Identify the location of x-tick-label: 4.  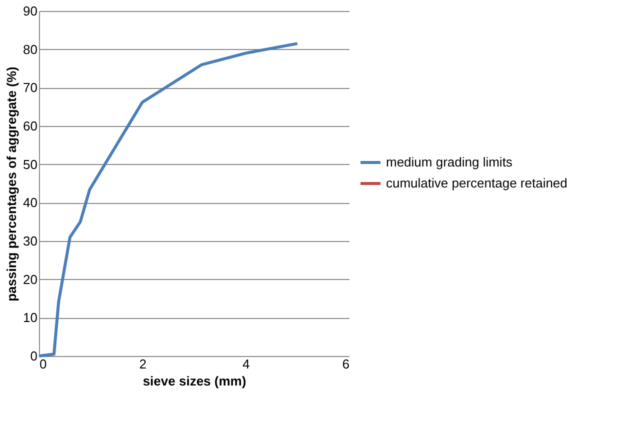
(246, 364).